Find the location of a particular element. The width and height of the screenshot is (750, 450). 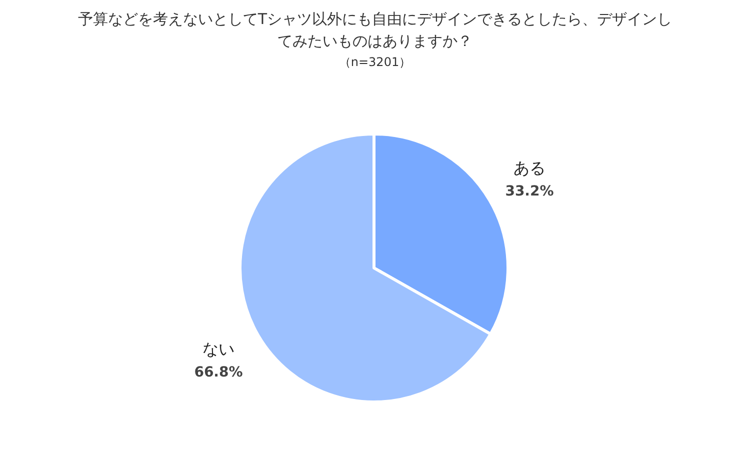

chart-title: 予算などを考えないとしてTシャツ以外にも自由にデザインできるとしたら、デザインしてみたいものはありますか？ is located at coordinates (375, 30).